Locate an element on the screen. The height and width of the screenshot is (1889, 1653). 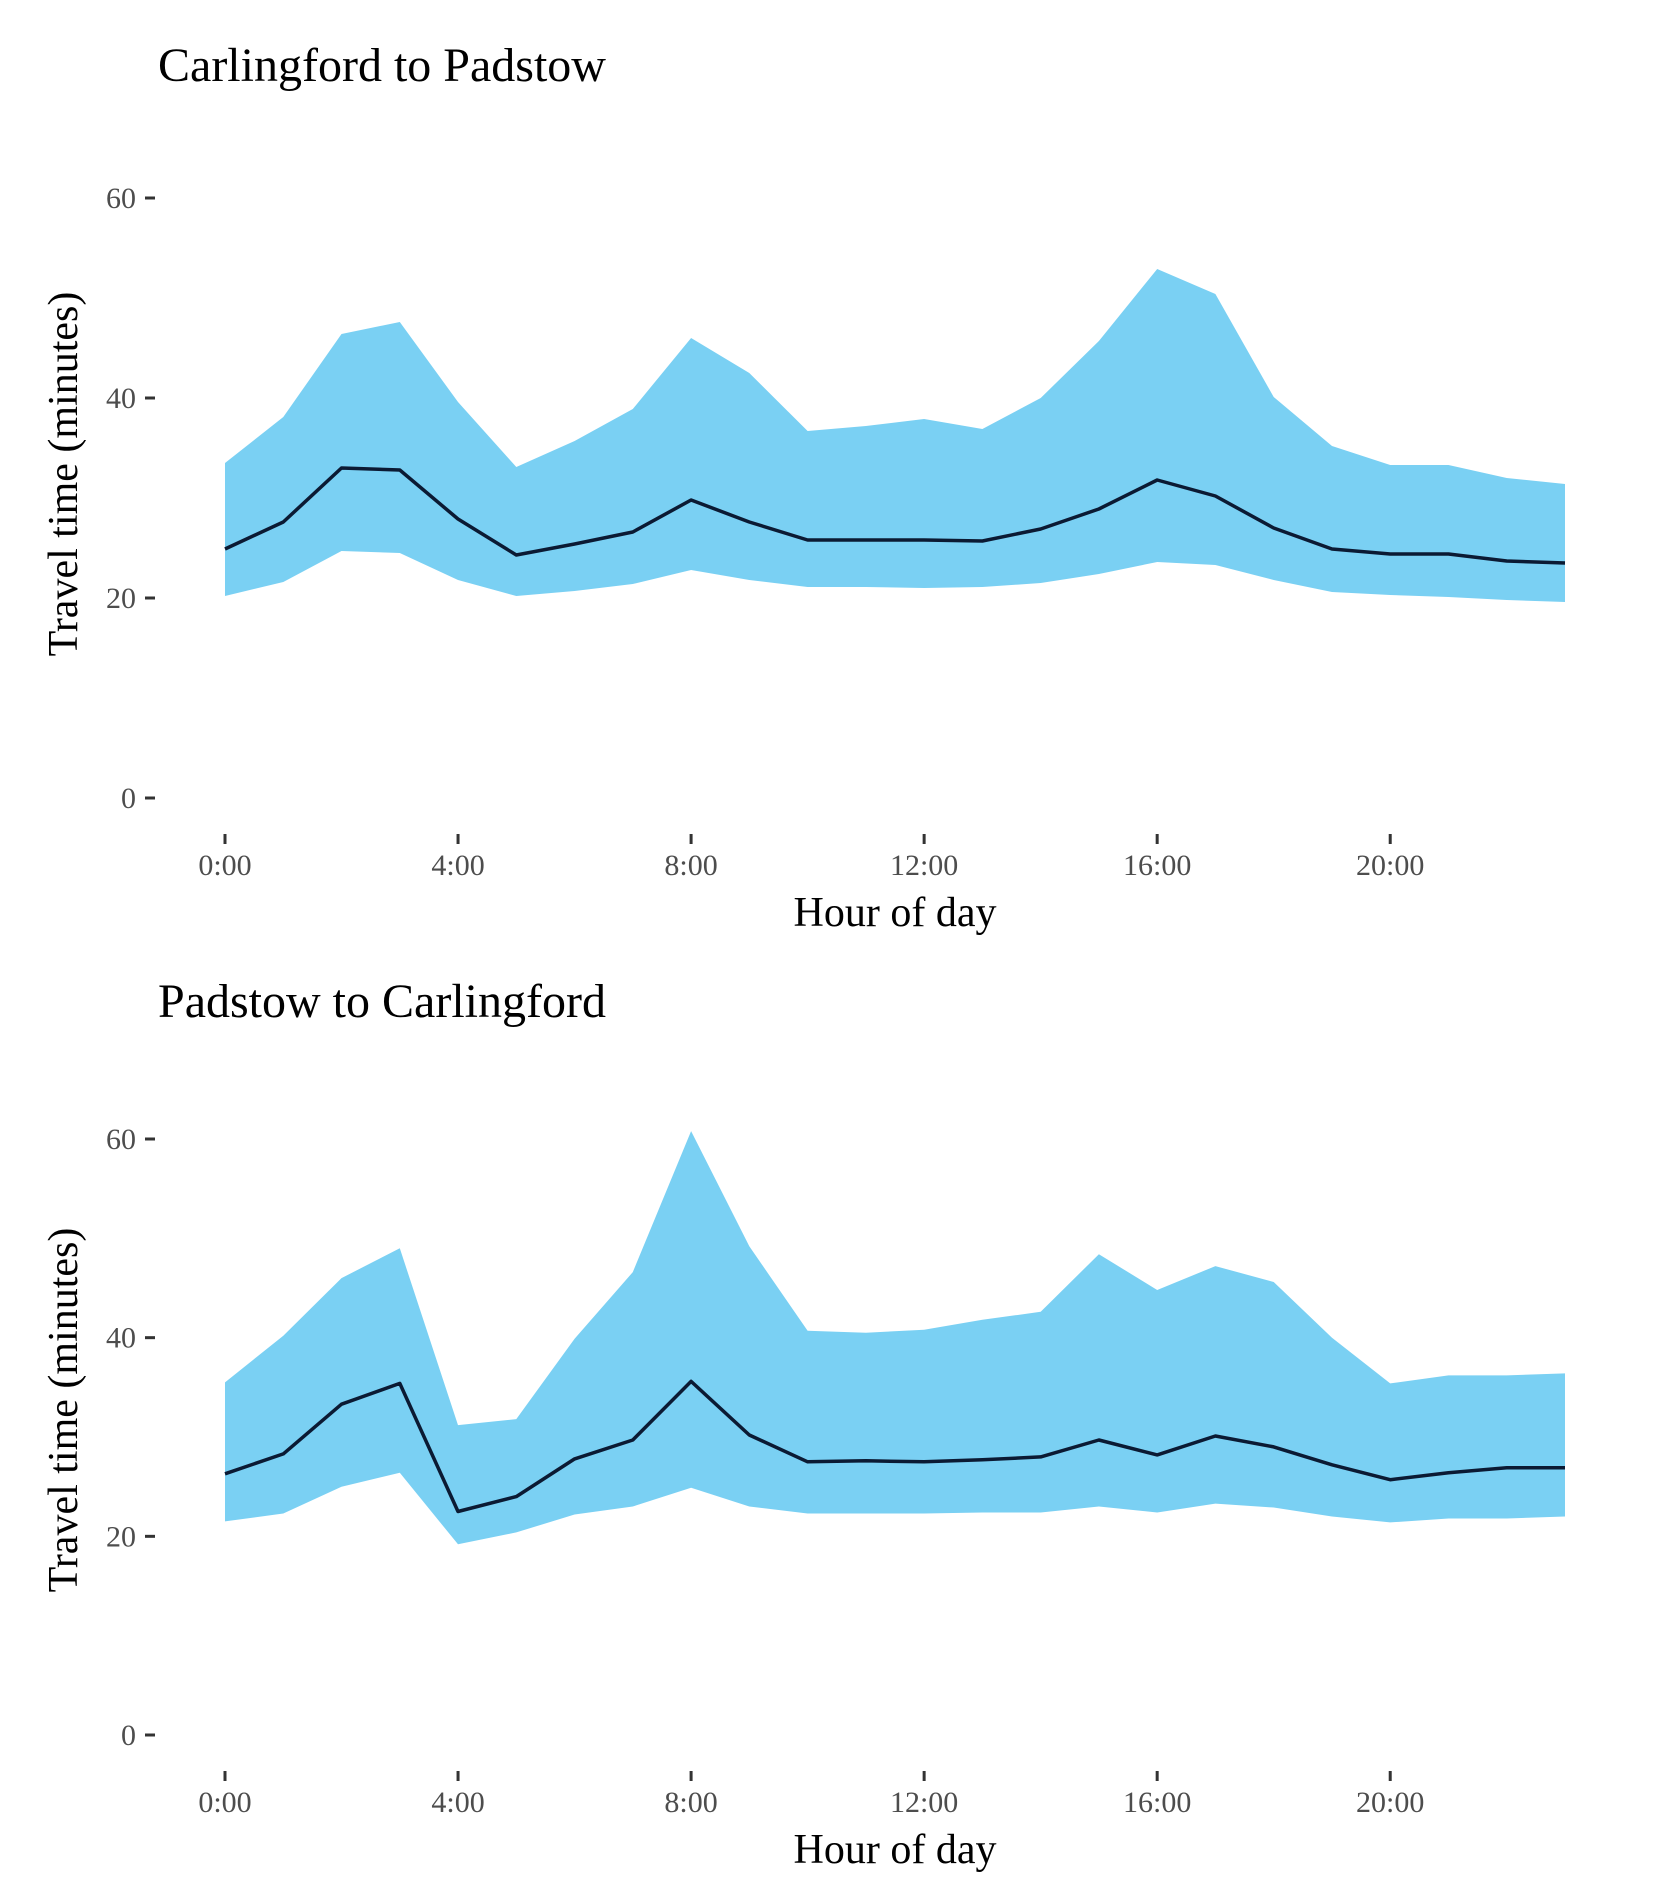
range-band is located at coordinates (895, 435).